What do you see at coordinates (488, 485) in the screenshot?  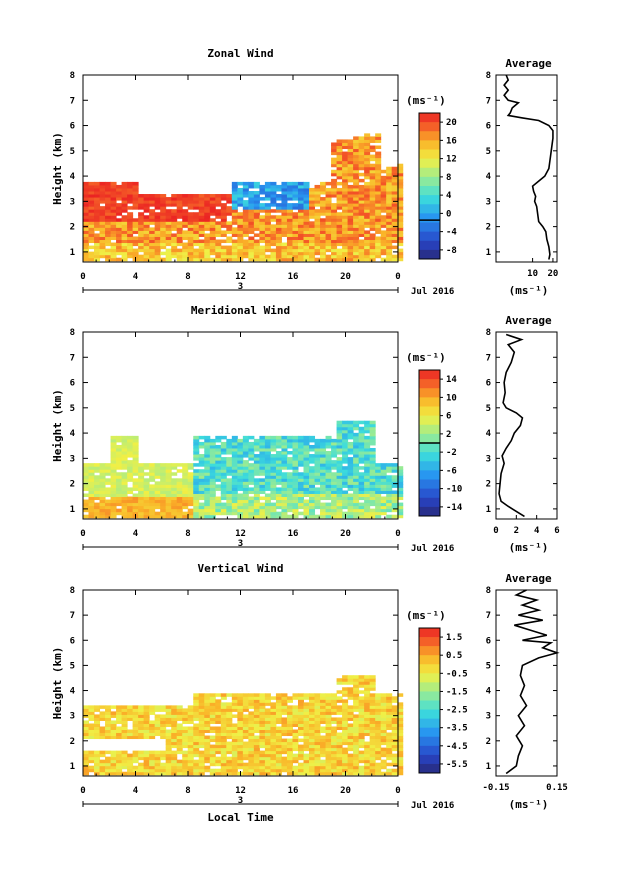 I see `average-y-tick-label: 2` at bounding box center [488, 485].